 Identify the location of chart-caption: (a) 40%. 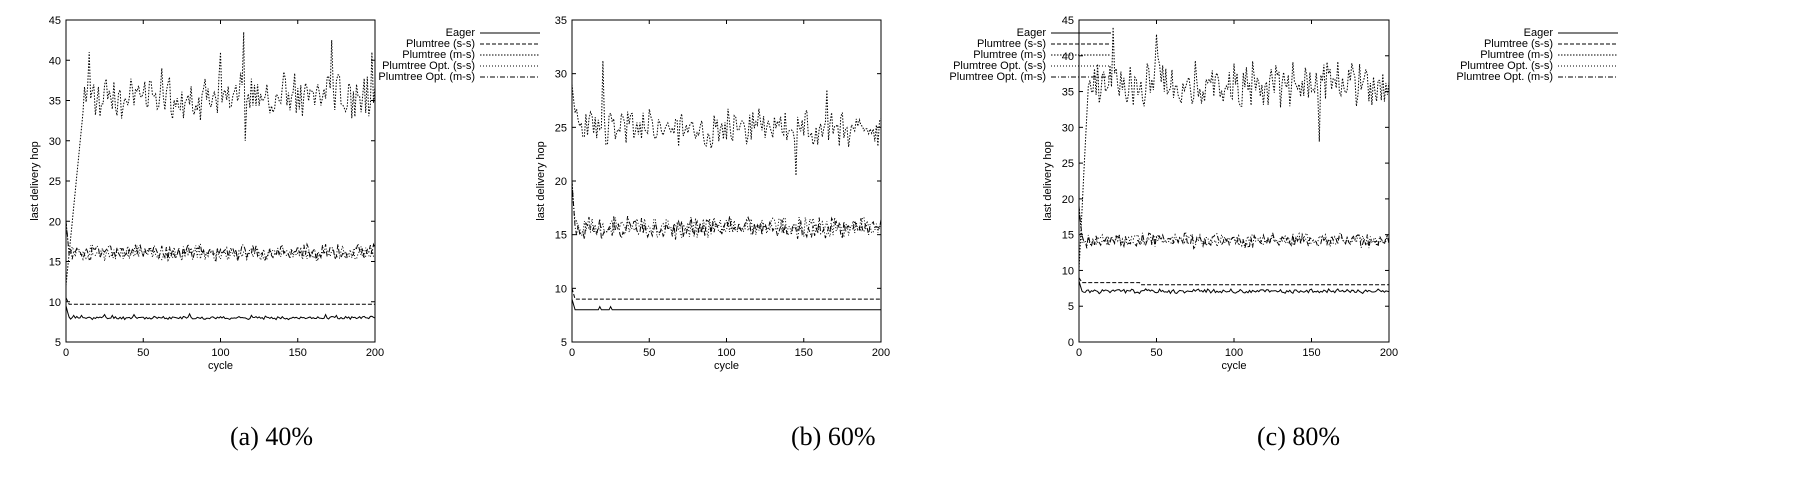
(272, 436).